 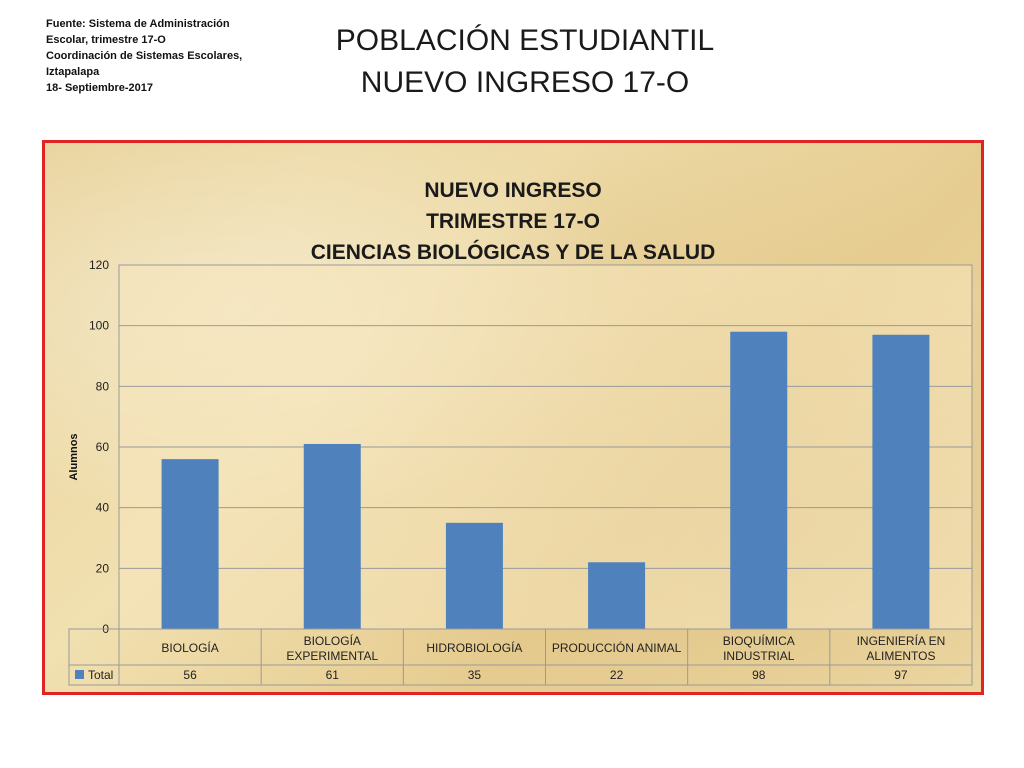 What do you see at coordinates (525, 62) in the screenshot?
I see `page-title: POBLACIÓN ESTUDIANTIL NUEVO INGRESO 17-O` at bounding box center [525, 62].